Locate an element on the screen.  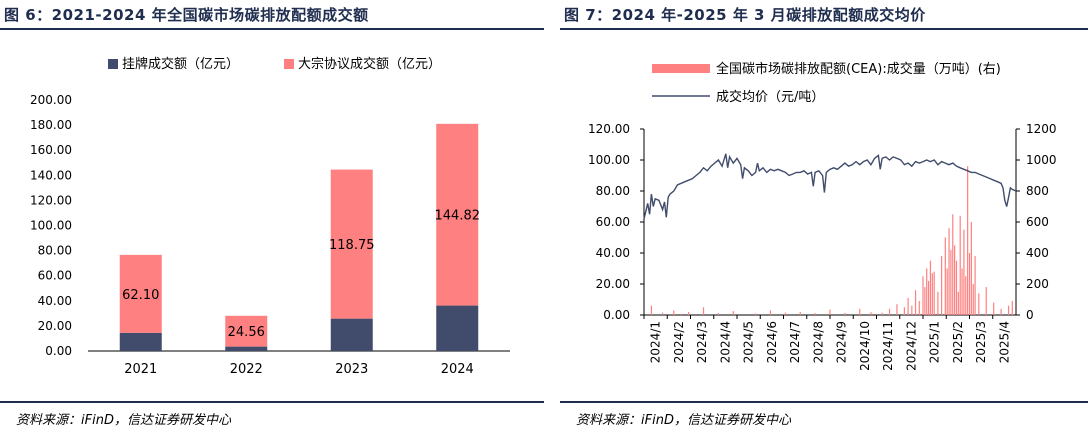
right-x-tick-label: 2024/1 is located at coordinates (656, 342).